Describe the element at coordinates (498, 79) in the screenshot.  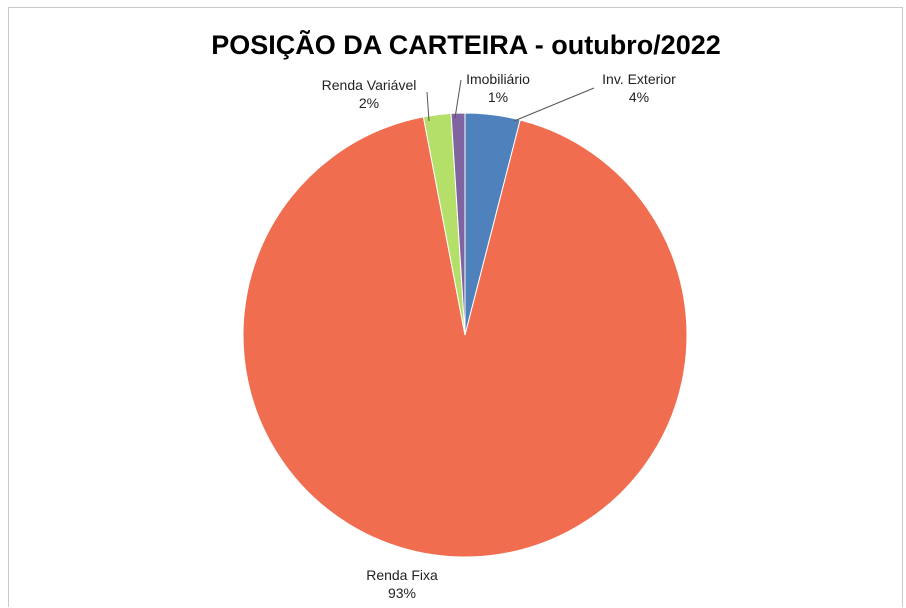
I see `slice-name-label: Imobiliário` at that location.